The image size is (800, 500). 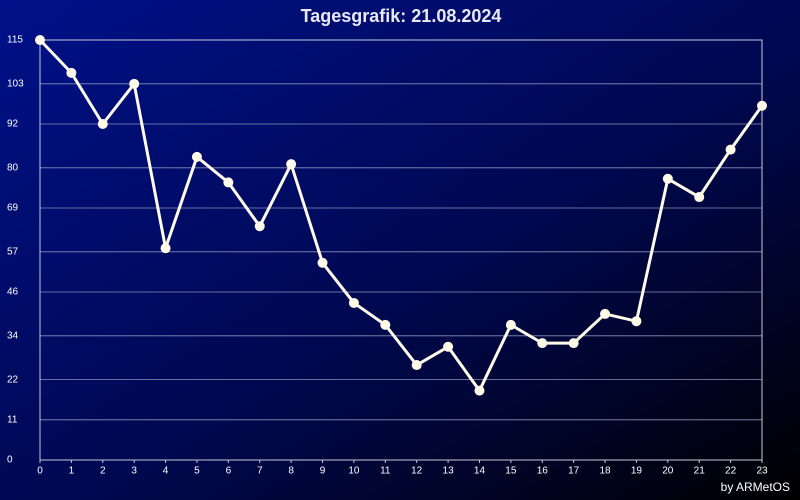 I want to click on x-tick-label: 23, so click(x=762, y=471).